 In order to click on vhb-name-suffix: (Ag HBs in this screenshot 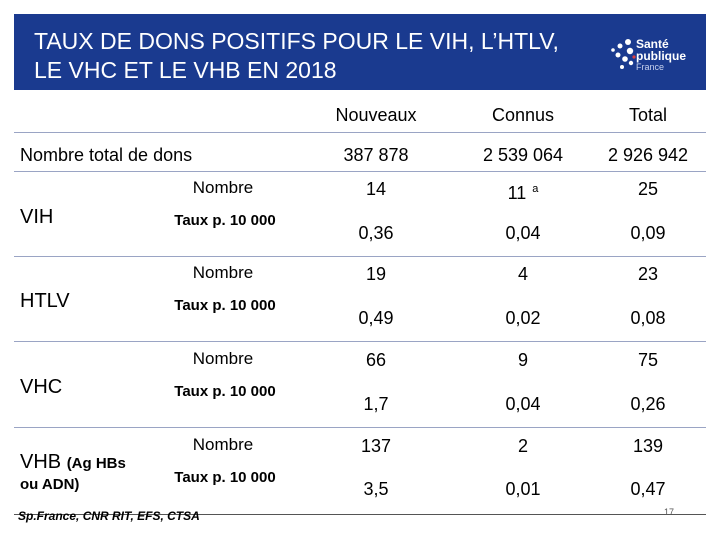, I will do `click(96, 463)`.